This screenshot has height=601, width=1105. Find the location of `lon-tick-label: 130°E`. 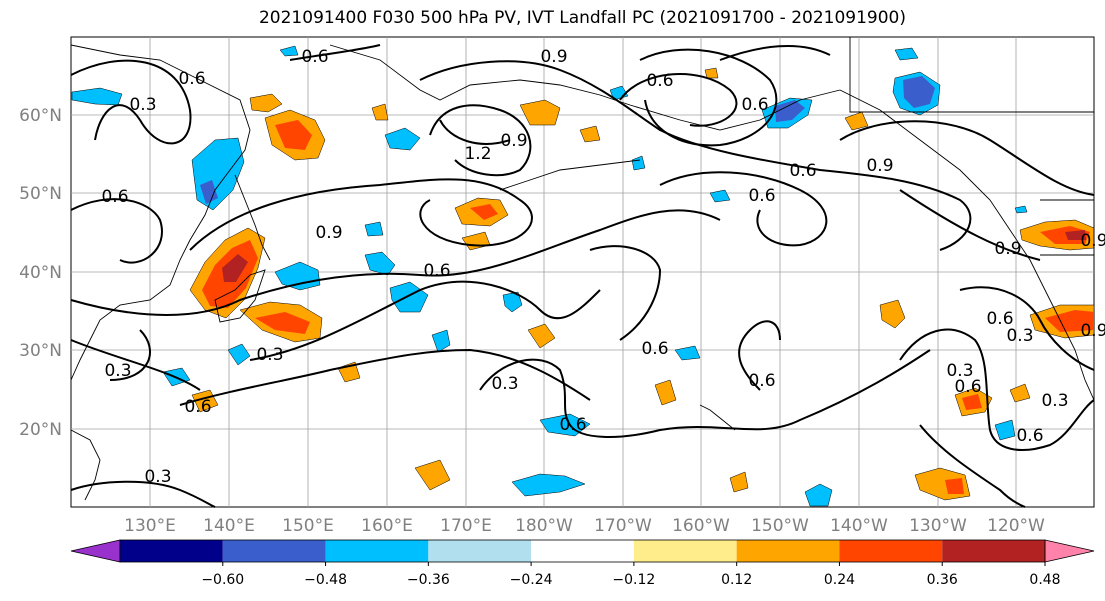

lon-tick-label: 130°E is located at coordinates (150, 526).